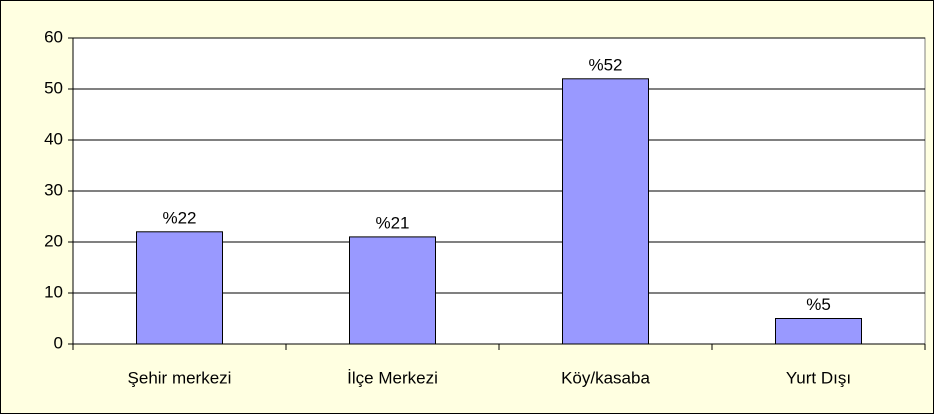  What do you see at coordinates (179, 217) in the screenshot?
I see `data-label: %22` at bounding box center [179, 217].